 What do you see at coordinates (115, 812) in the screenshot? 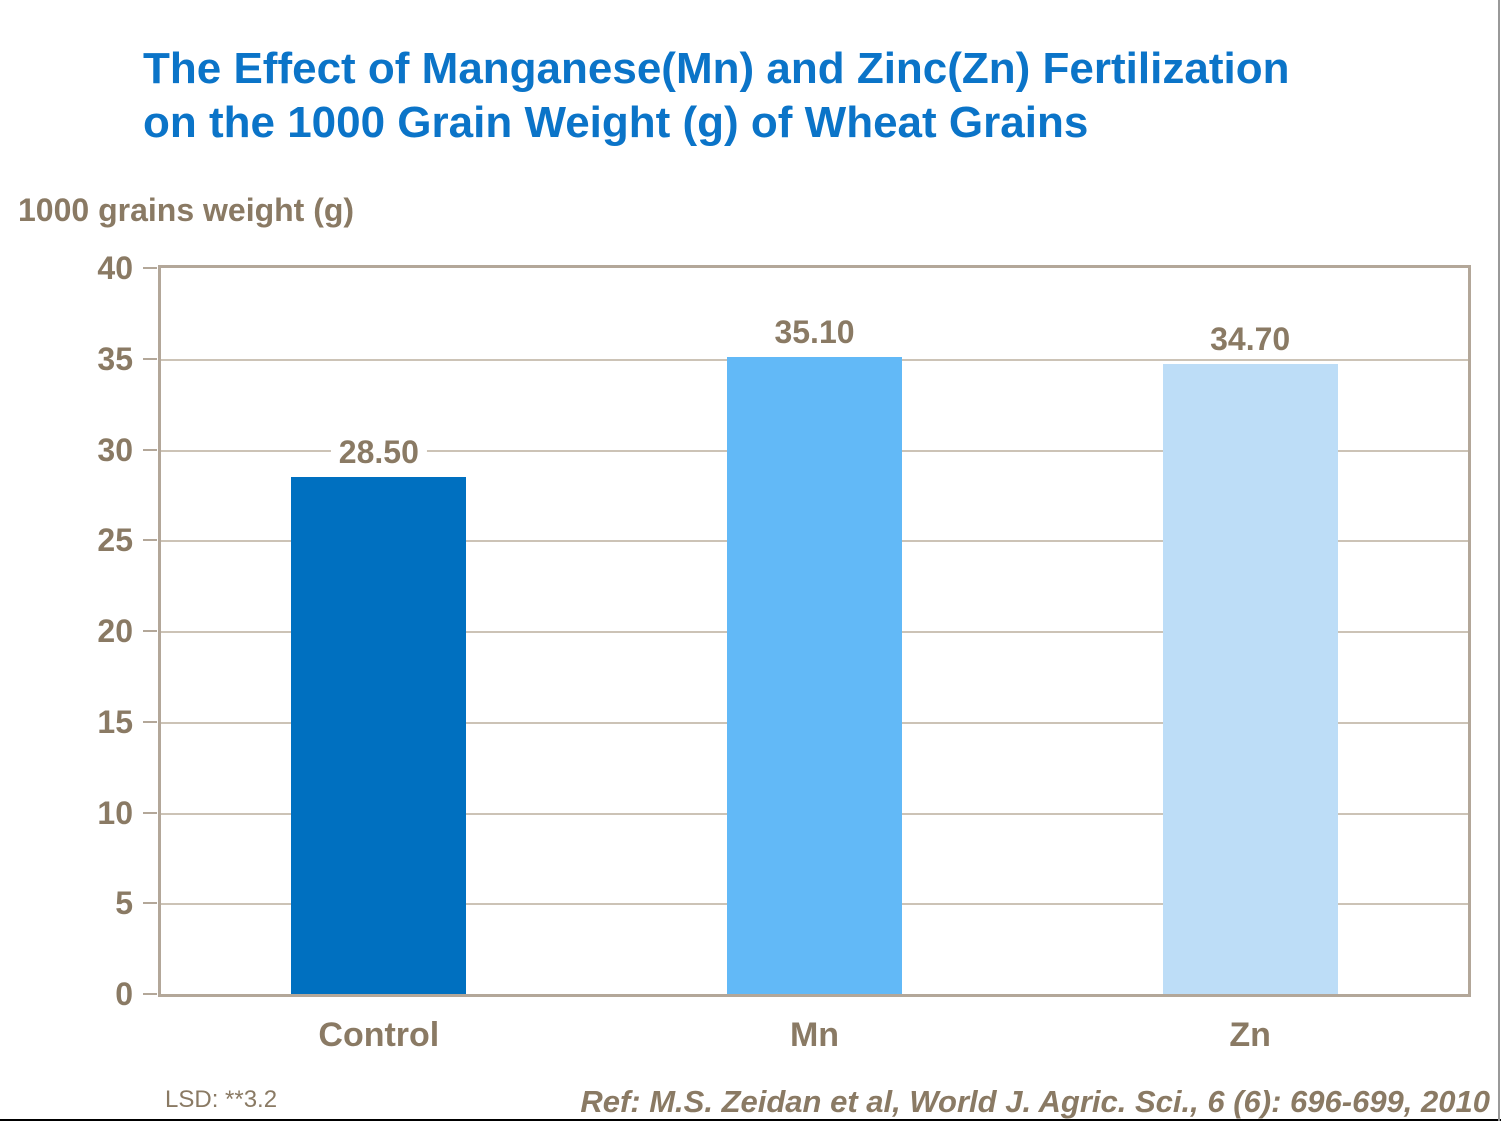
I see `y-axis-tick-label: 10` at bounding box center [115, 812].